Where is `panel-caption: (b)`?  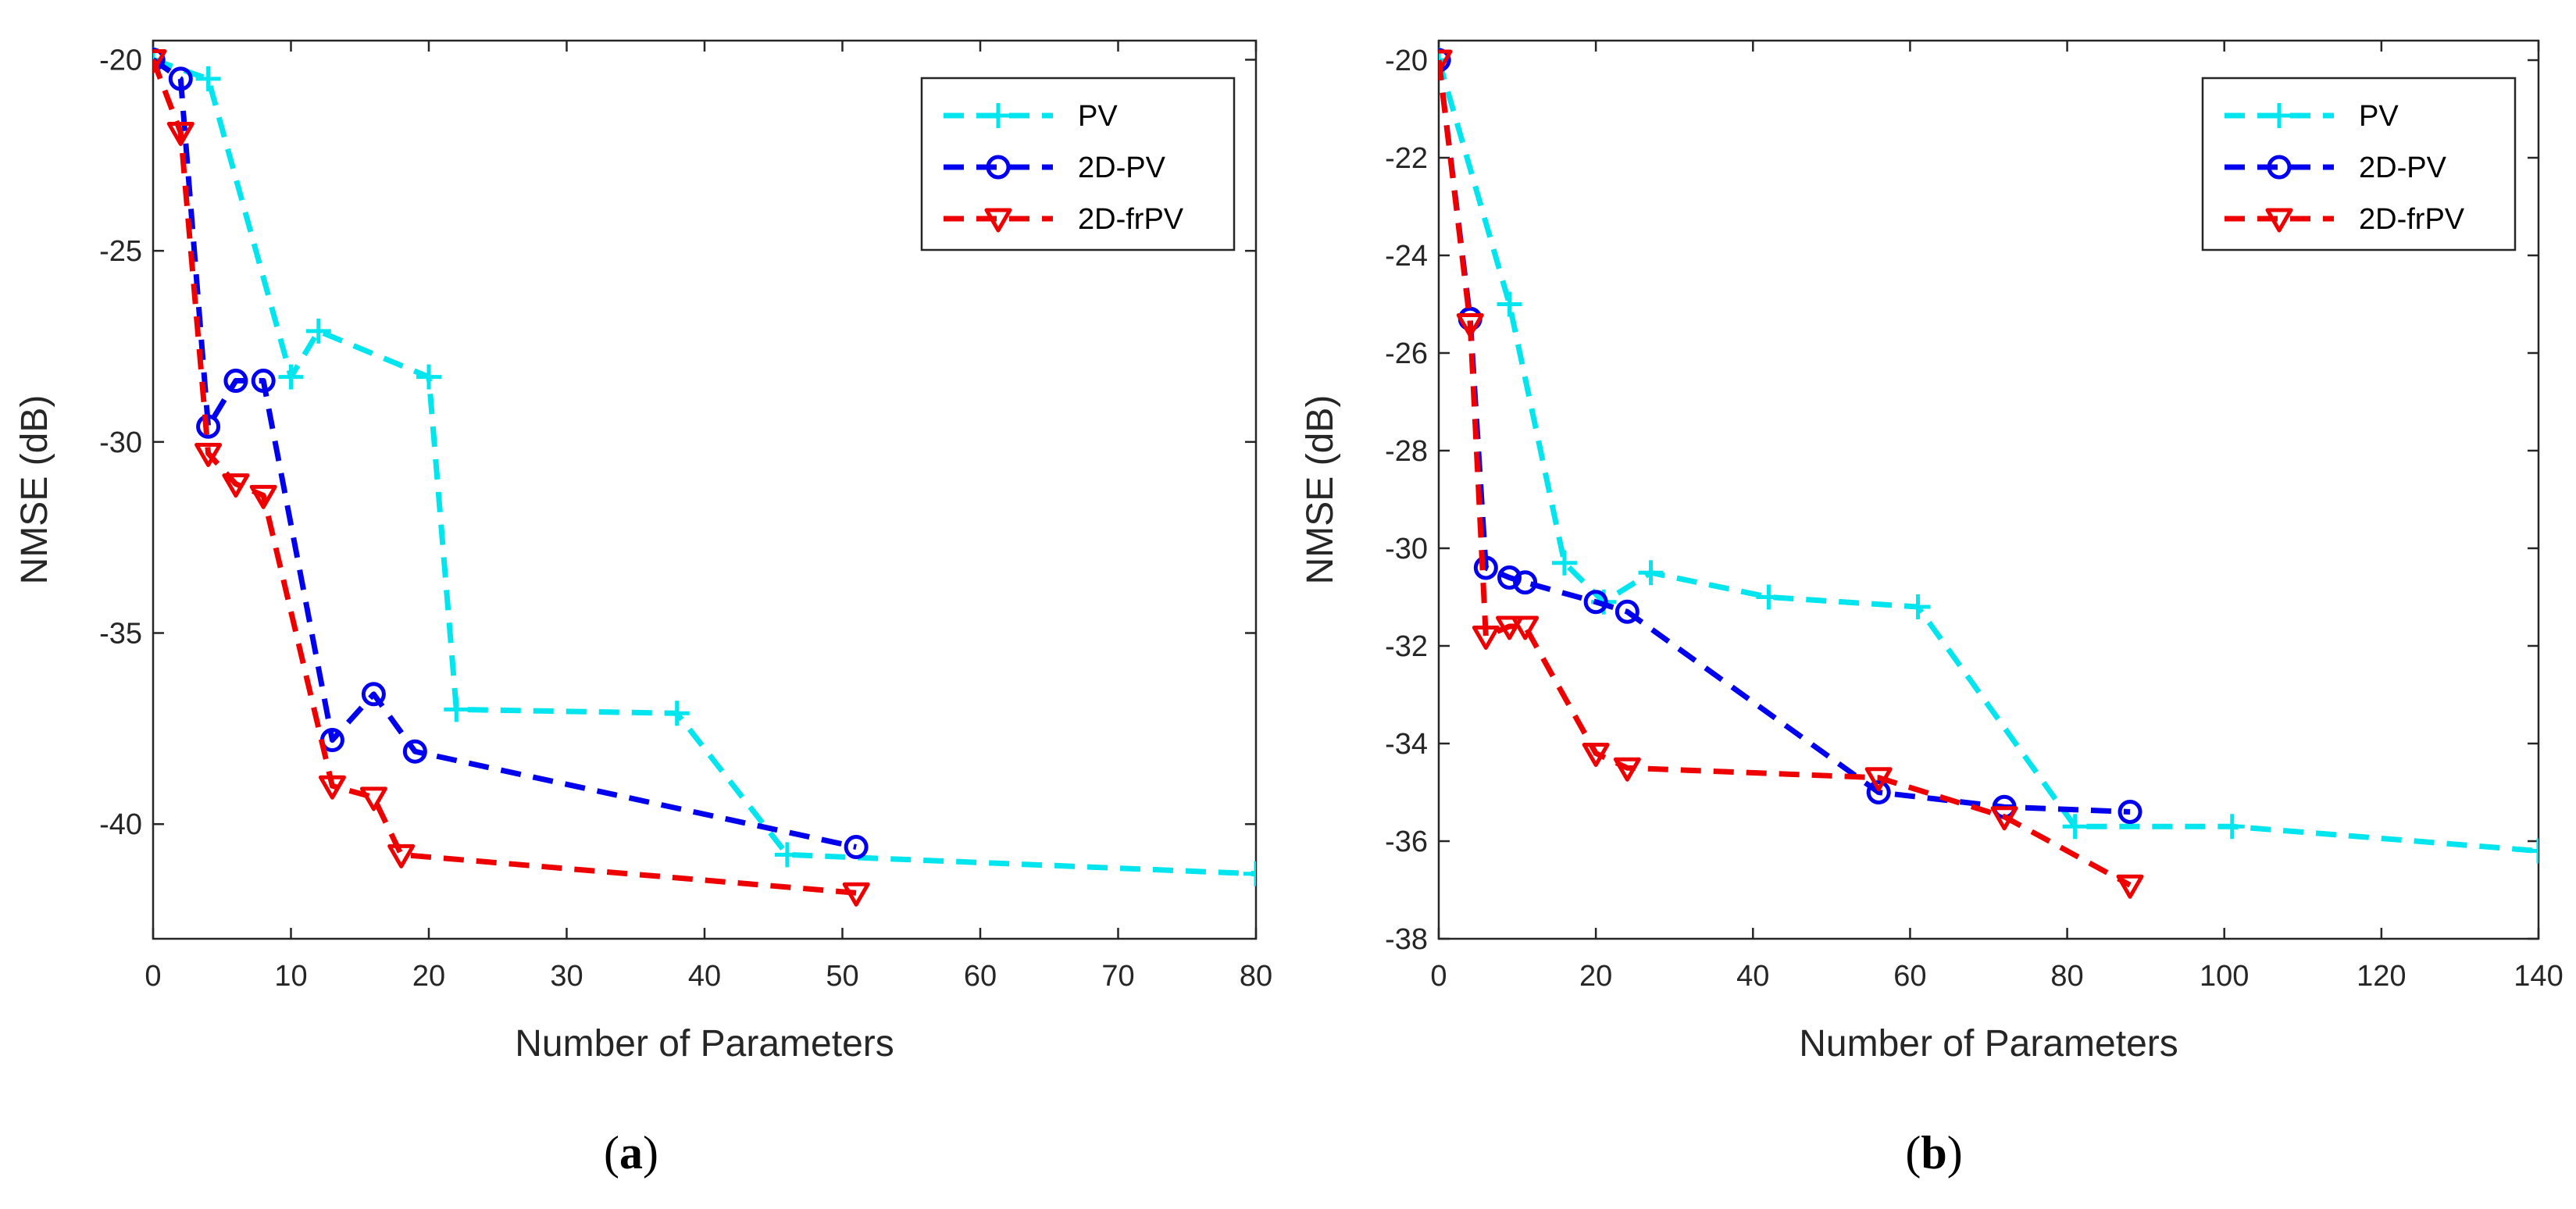
panel-caption: (b) is located at coordinates (1933, 1153).